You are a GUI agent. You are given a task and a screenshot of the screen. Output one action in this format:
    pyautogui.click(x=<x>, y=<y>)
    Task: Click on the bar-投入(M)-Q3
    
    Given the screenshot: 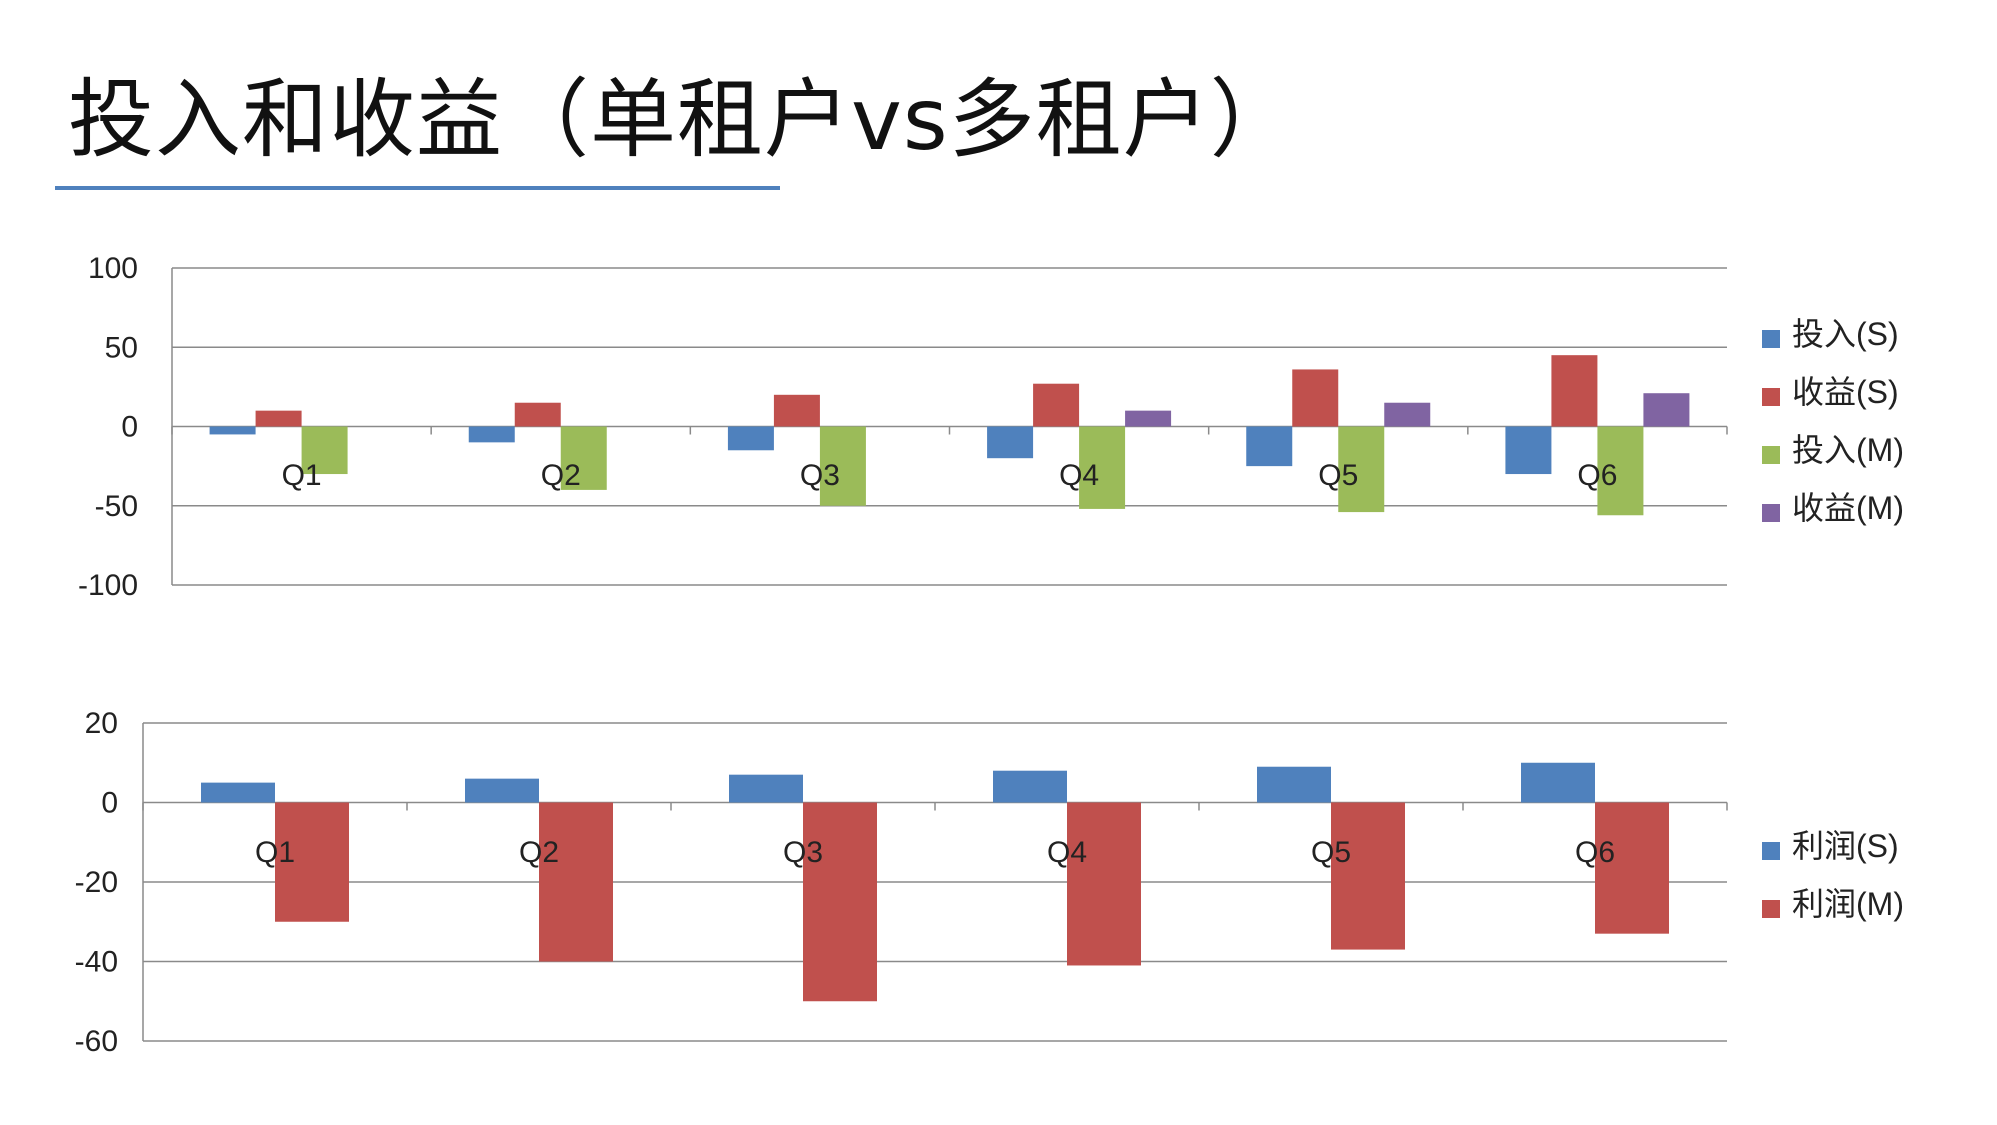 What is the action you would take?
    pyautogui.click(x=842, y=466)
    